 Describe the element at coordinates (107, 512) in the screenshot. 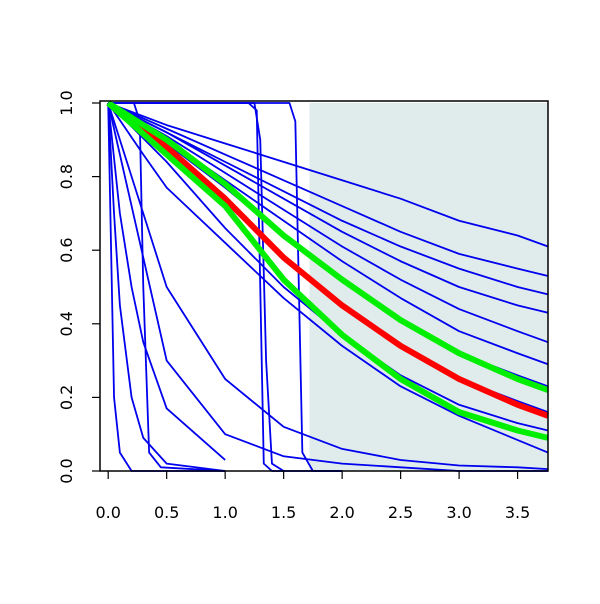

I see `x-tick-label: 0.0` at that location.